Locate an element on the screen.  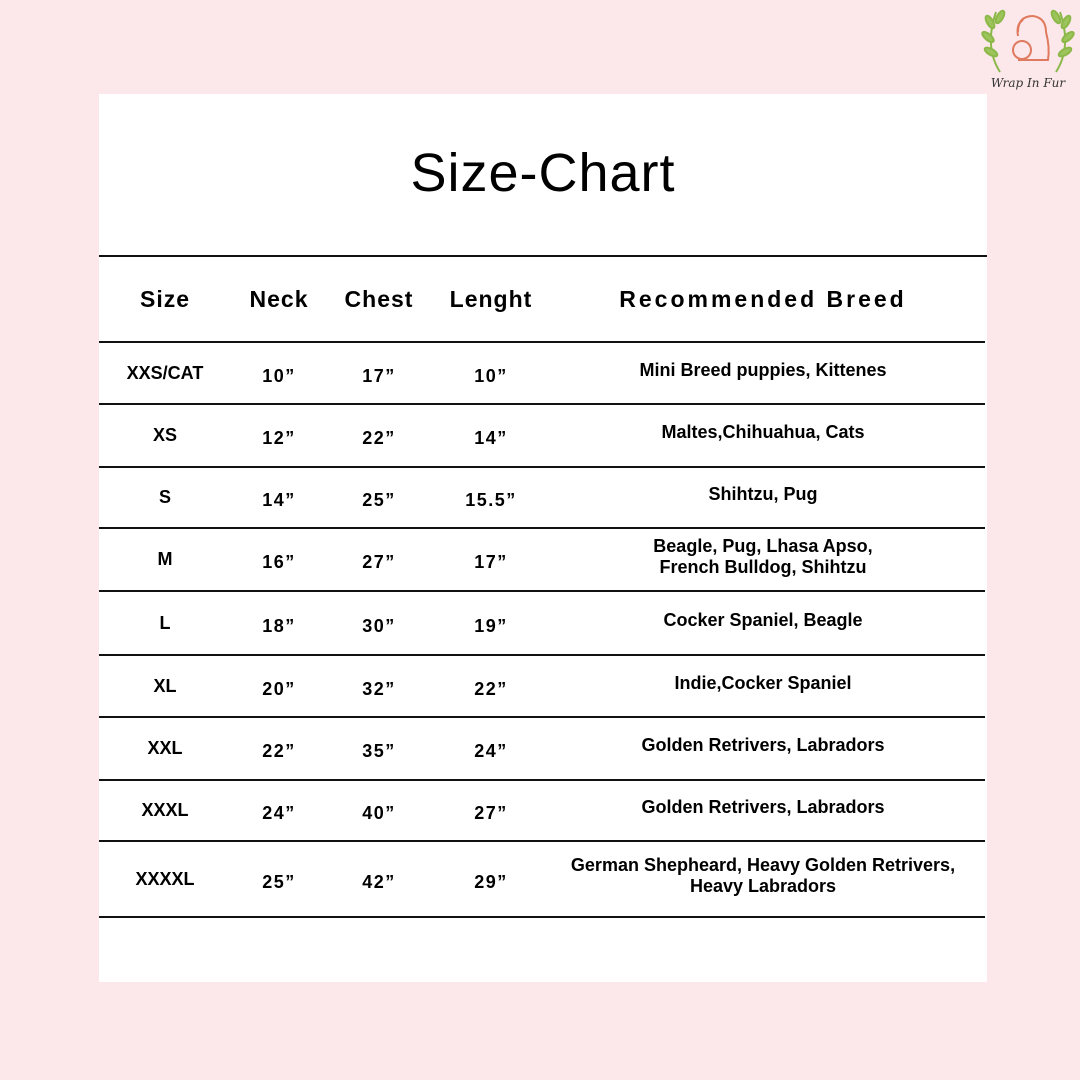
cell-length: 24” is located at coordinates (491, 751).